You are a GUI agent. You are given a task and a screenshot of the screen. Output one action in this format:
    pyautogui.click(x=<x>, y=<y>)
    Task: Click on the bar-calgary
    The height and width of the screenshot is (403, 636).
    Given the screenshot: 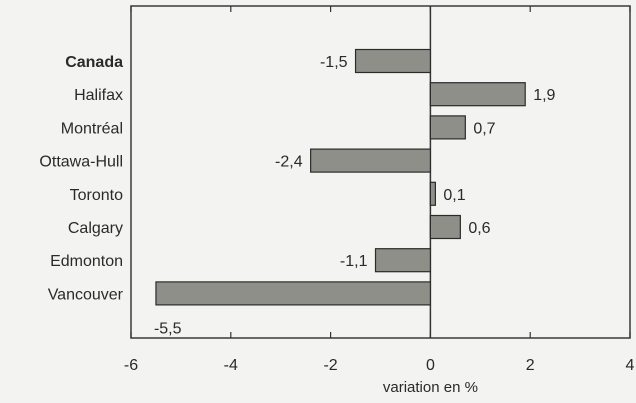 What is the action you would take?
    pyautogui.click(x=445, y=227)
    